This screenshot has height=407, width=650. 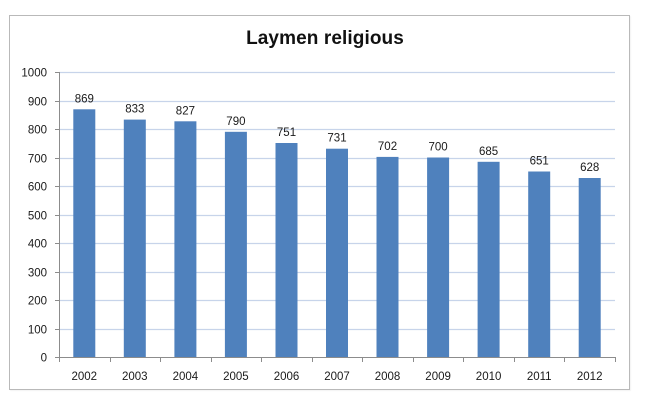 What do you see at coordinates (438, 148) in the screenshot?
I see `data-label: 700` at bounding box center [438, 148].